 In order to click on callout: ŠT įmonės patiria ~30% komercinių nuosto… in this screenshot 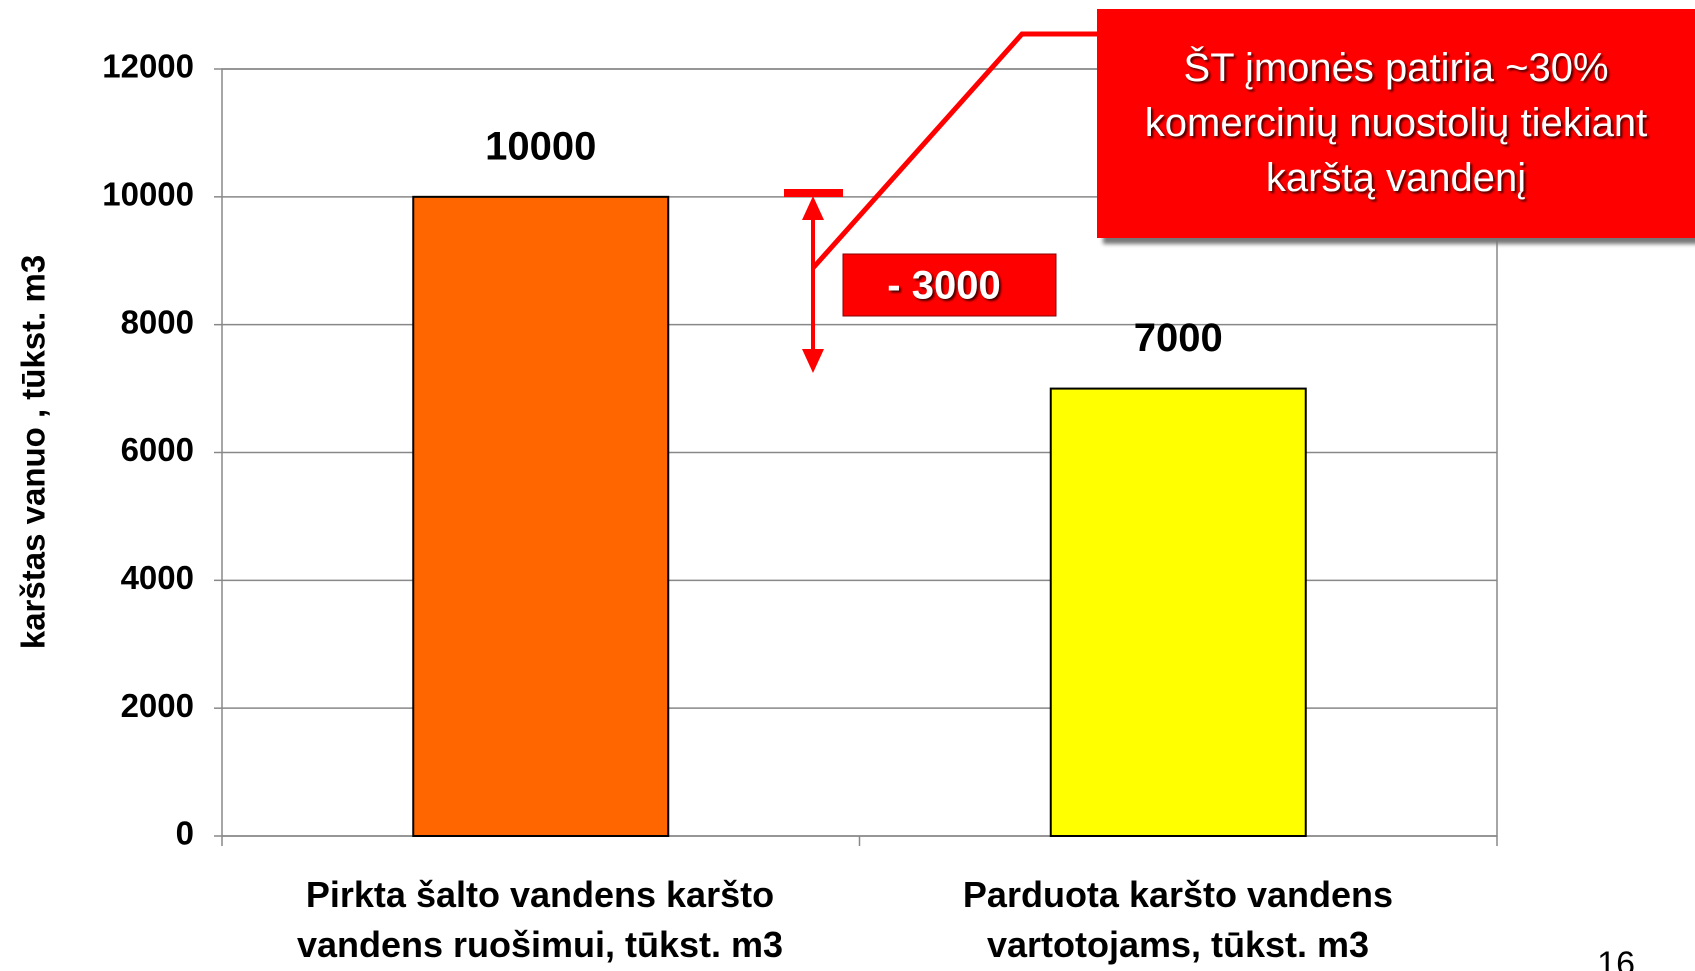, I will do `click(1396, 123)`.